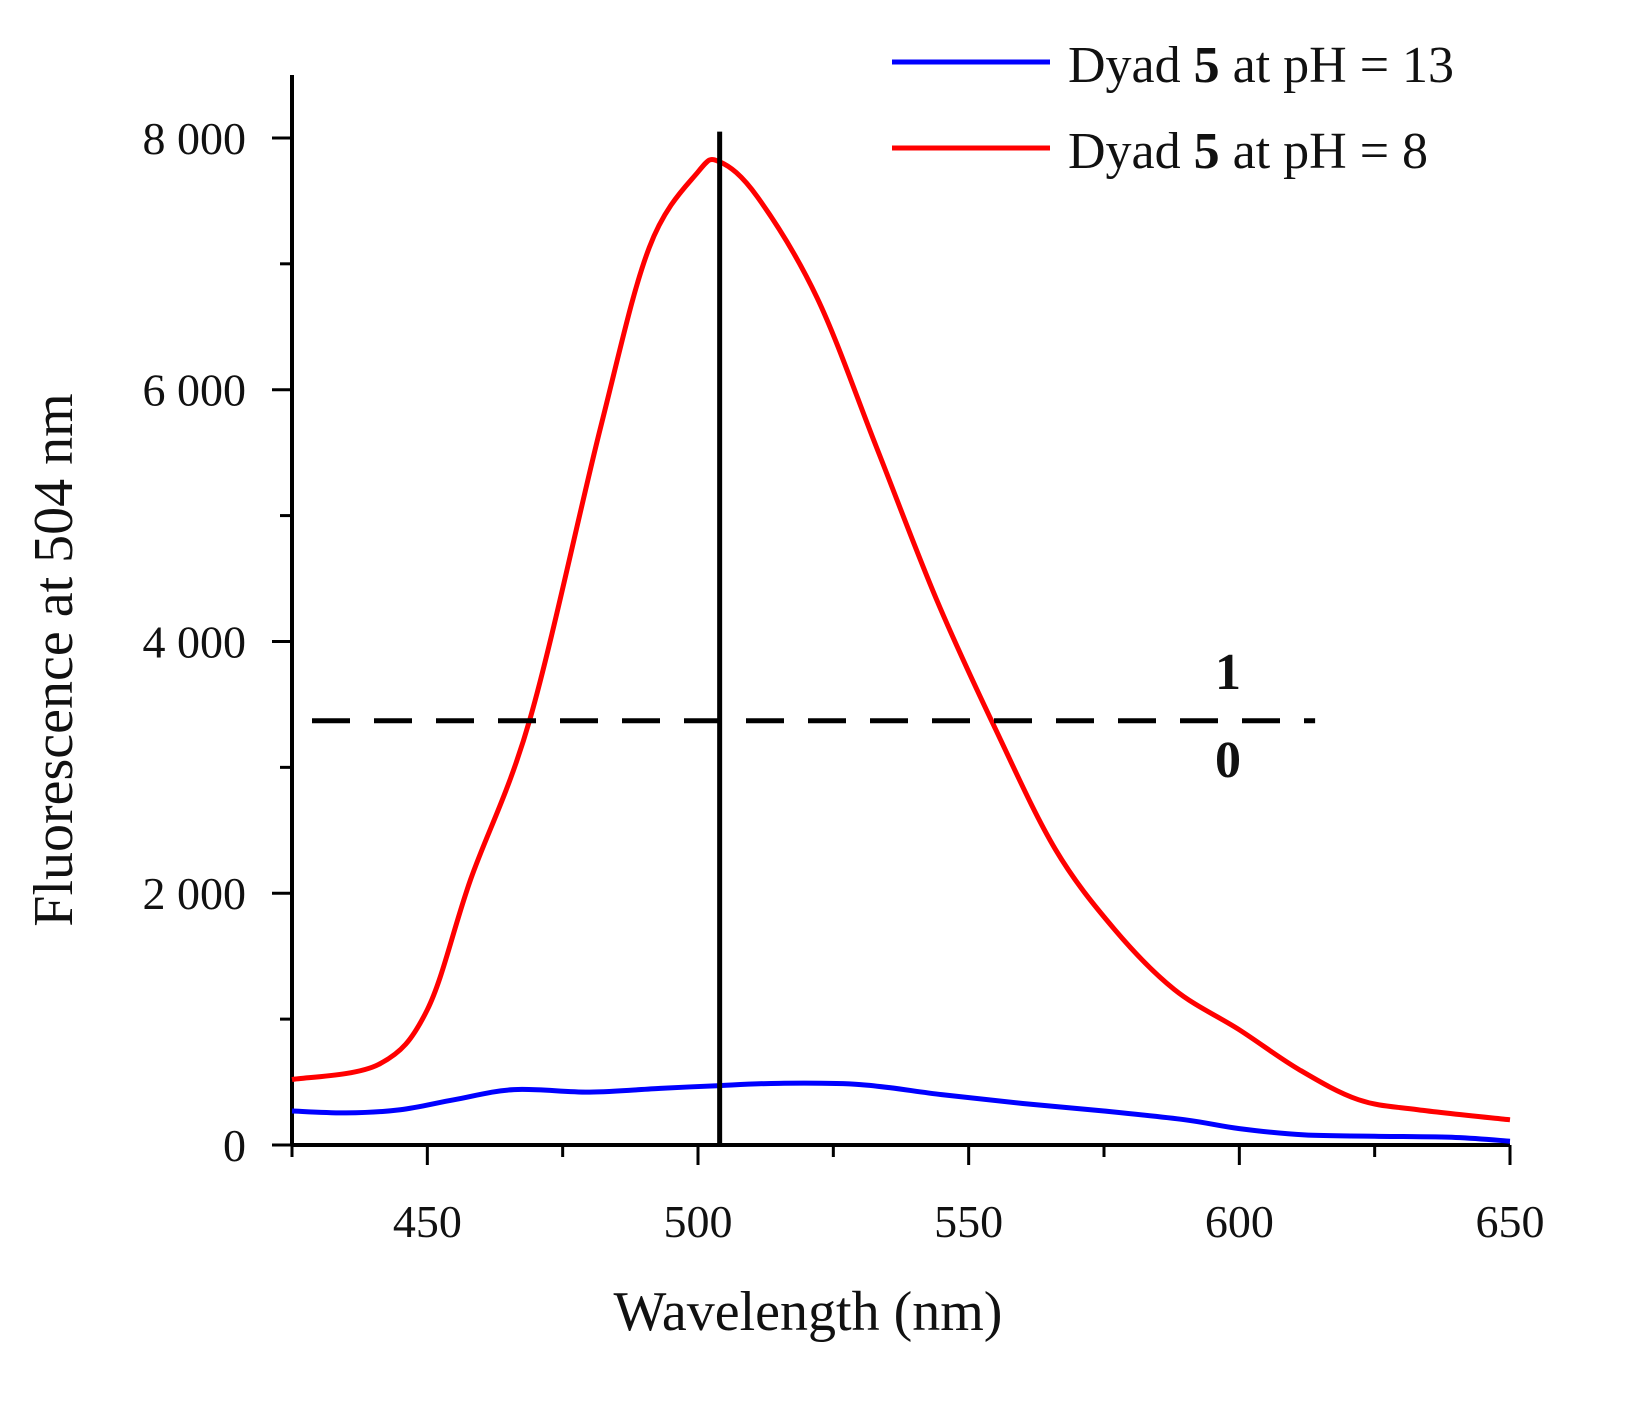 Image resolution: width=1646 pixels, height=1422 pixels. I want to click on legend-entry: Dyad 5 at pH = 13, so click(1261, 65).